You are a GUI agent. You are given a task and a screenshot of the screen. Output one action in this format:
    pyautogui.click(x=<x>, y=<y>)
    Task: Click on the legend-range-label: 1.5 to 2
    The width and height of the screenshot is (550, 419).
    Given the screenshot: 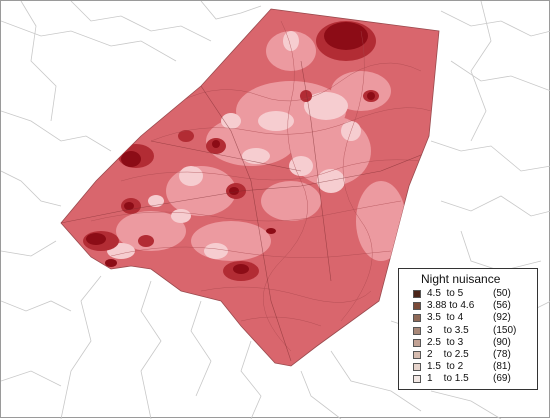 What is the action you would take?
    pyautogui.click(x=445, y=367)
    